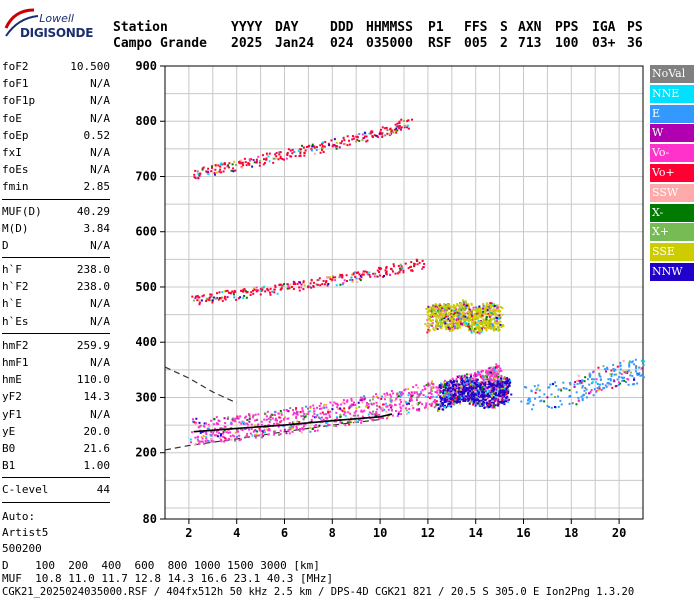  What do you see at coordinates (56, 211) in the screenshot?
I see `param-row: MUF(D) 40.29` at bounding box center [56, 211].